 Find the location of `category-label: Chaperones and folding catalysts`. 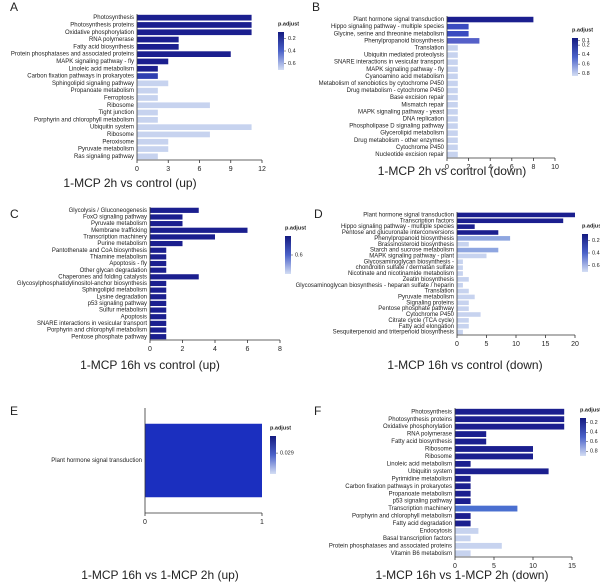

category-label: Chaperones and folding catalysts is located at coordinates (102, 277).